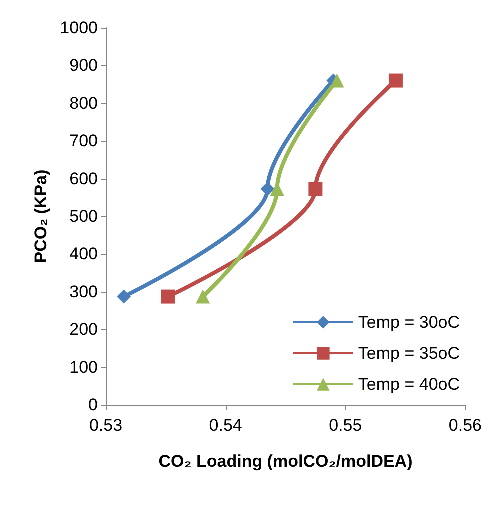 This screenshot has width=493, height=517. What do you see at coordinates (84, 367) in the screenshot?
I see `y-tick-label: 100` at bounding box center [84, 367].